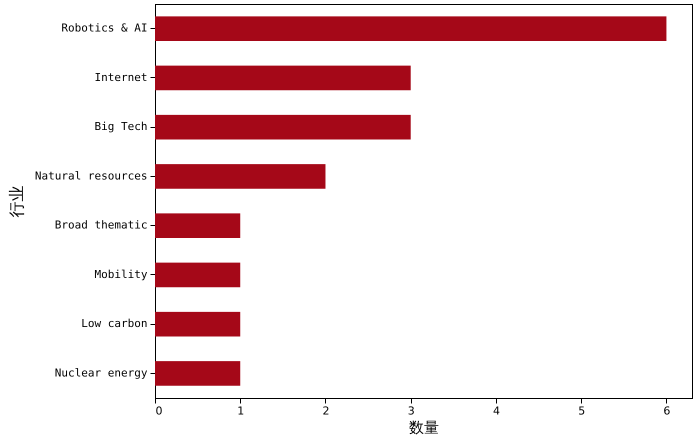 This screenshot has width=700, height=439. What do you see at coordinates (411, 411) in the screenshot?
I see `x-tick-label: 3` at bounding box center [411, 411].